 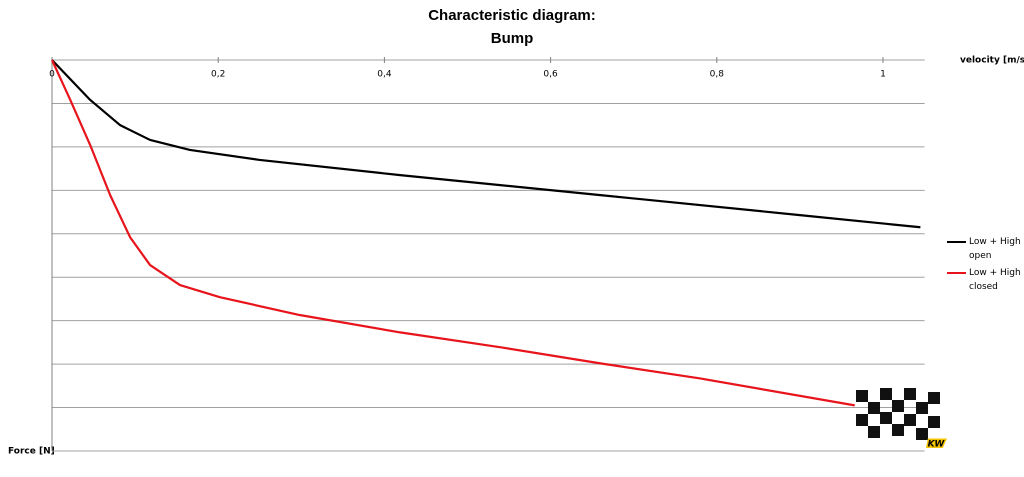 What do you see at coordinates (717, 75) in the screenshot?
I see `x-tick-label: 0,8` at bounding box center [717, 75].